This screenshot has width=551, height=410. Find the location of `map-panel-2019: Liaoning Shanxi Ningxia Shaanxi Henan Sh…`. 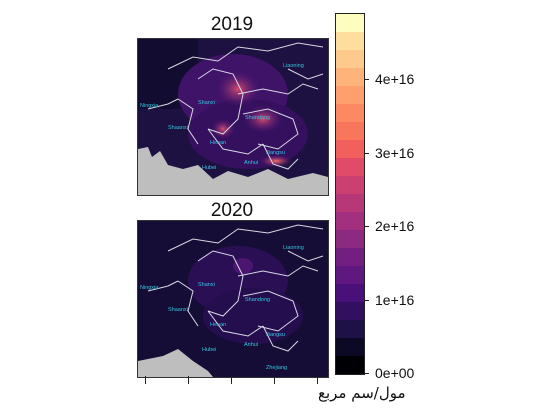

map-panel-2019: Liaoning Shanxi Ningxia Shaanxi Henan Sh… is located at coordinates (233, 117).